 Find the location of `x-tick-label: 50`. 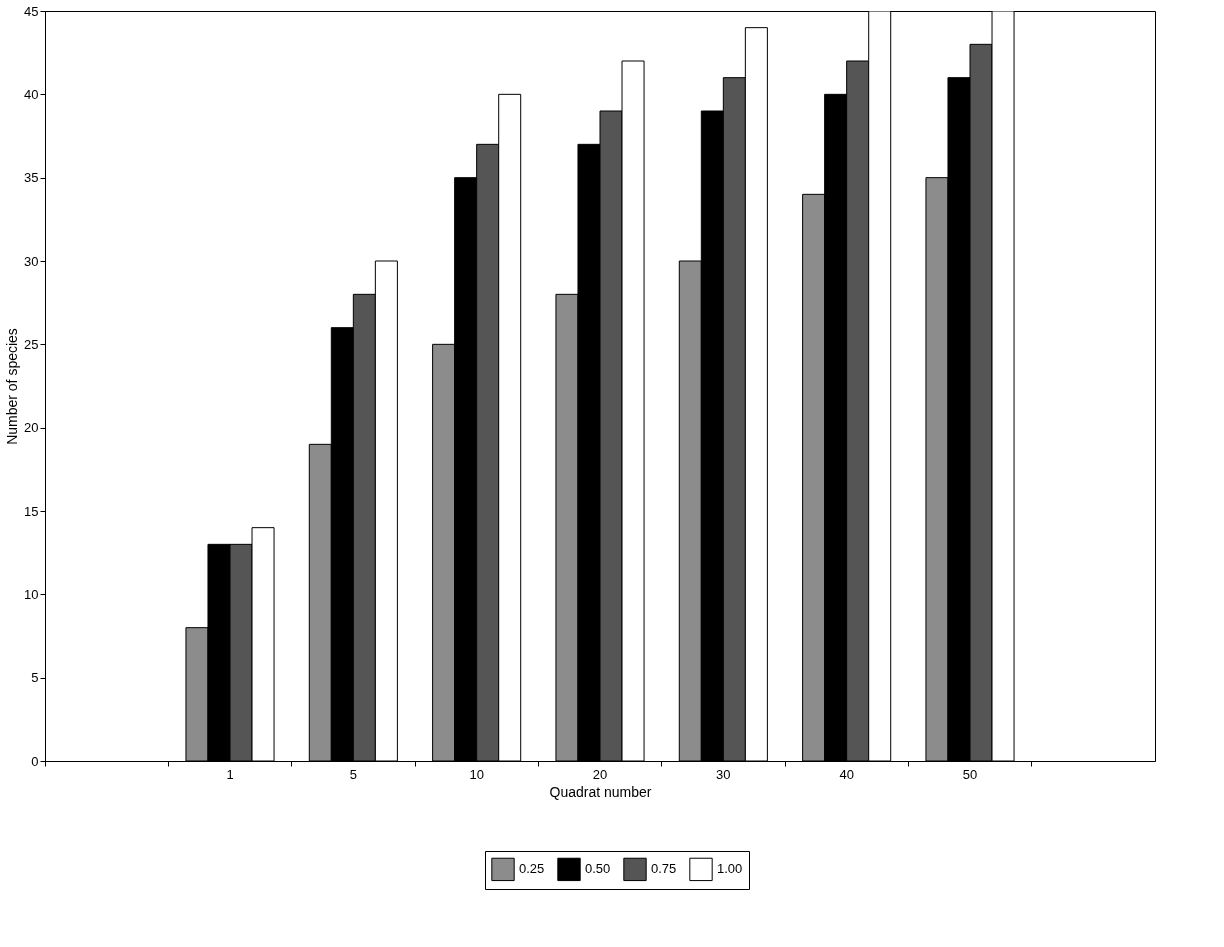

x-tick-label: 50 is located at coordinates (970, 774).